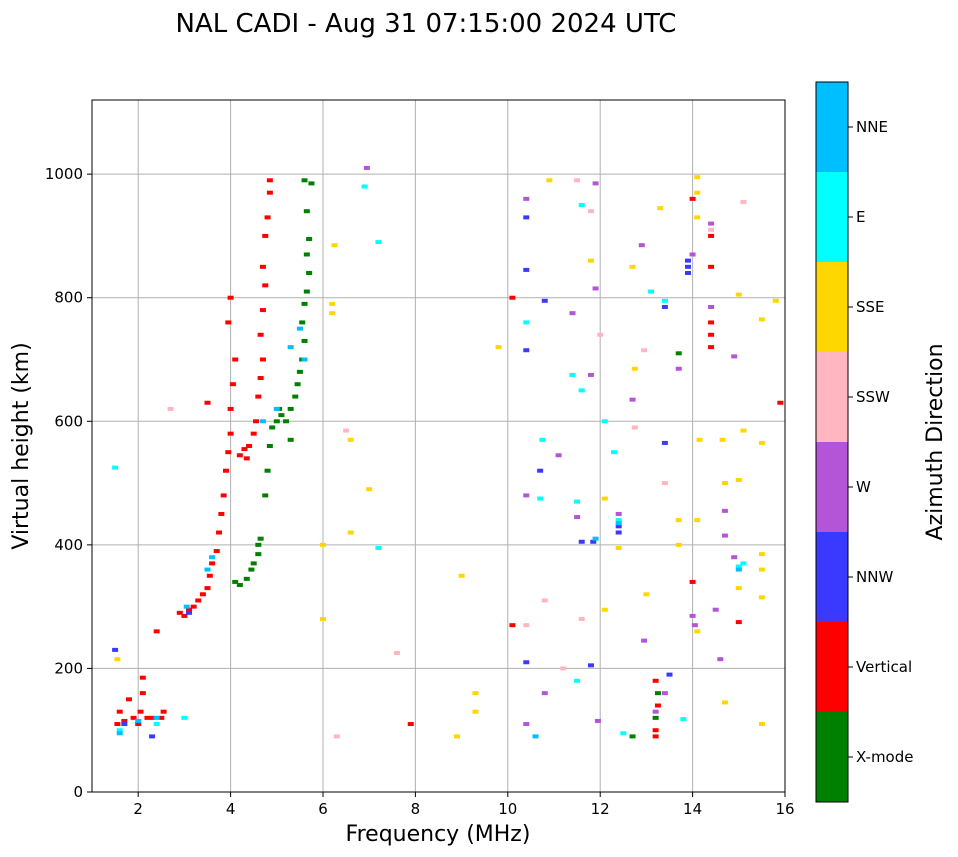 This screenshot has height=857, width=958. I want to click on x-axis-ticks: 2 4 6 8 10 12 14 16, so click(464, 805).